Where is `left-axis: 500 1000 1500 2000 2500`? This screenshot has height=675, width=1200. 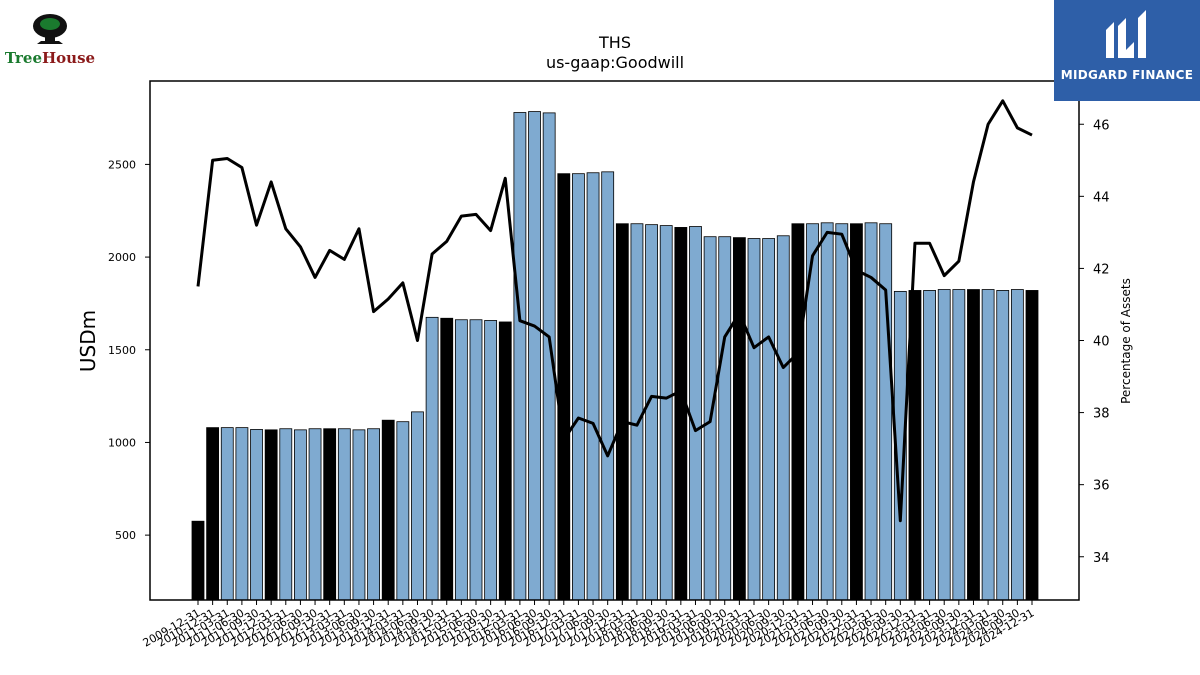
left-axis: 500 1000 1500 2000 2500 is located at coordinates (129, 350).